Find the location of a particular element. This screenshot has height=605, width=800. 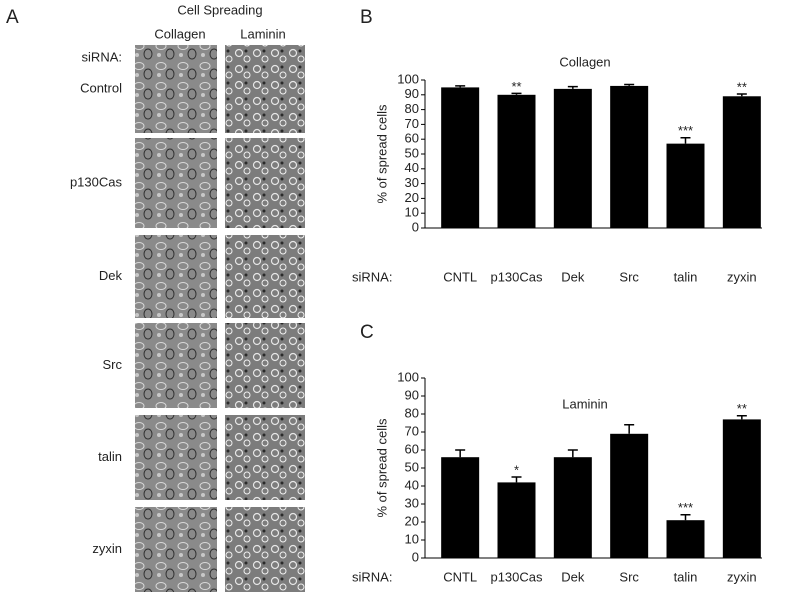

row-label: talin is located at coordinates (110, 456).